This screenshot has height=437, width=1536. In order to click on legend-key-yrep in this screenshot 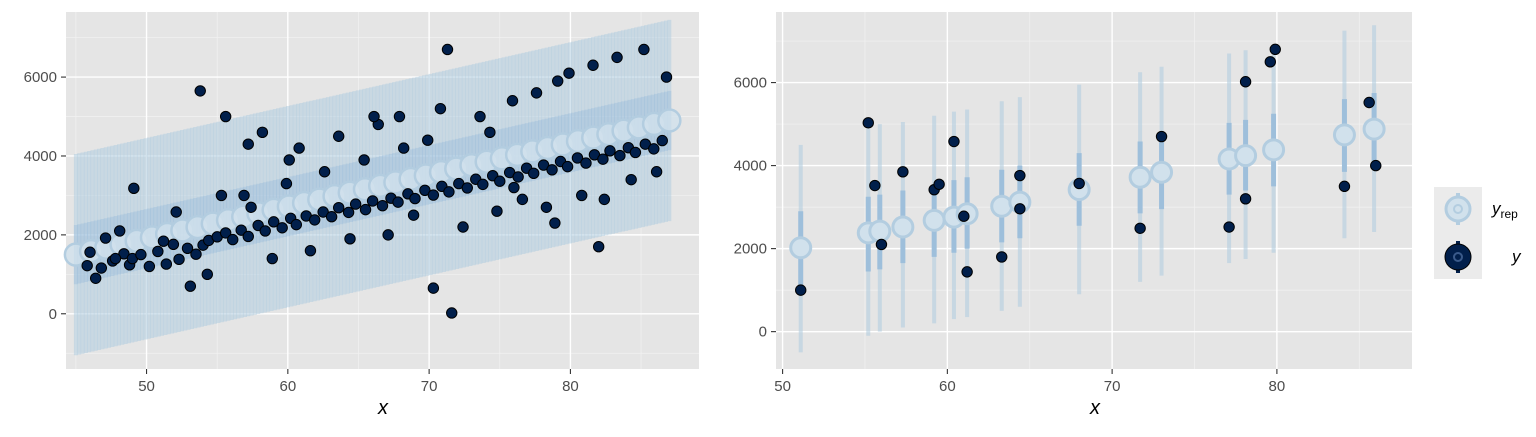, I will do `click(1458, 209)`.